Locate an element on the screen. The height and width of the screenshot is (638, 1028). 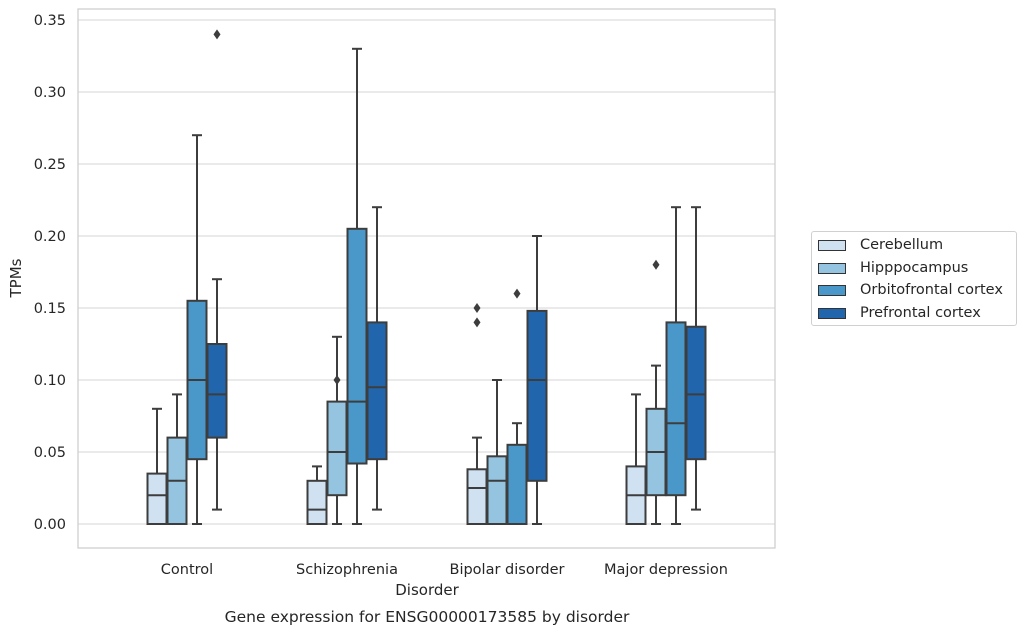
y-axis-label: TPMs is located at coordinates (16, 278).